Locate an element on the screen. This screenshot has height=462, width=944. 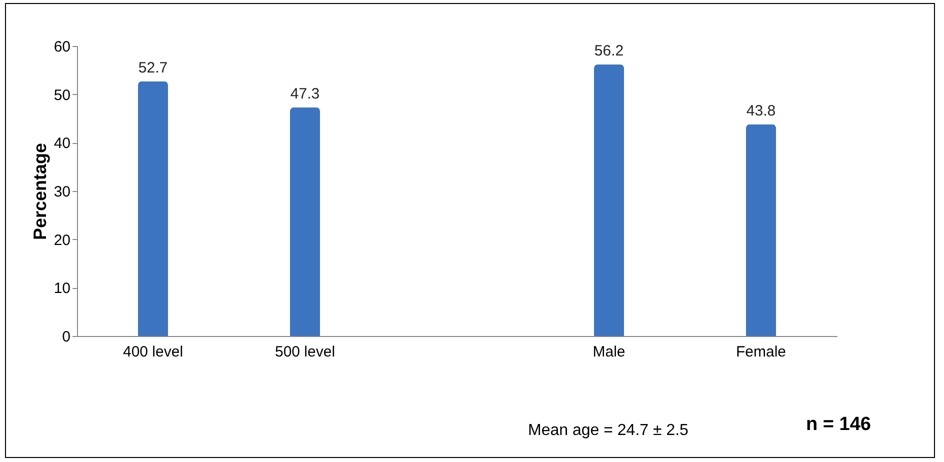
data-label: 52.7 is located at coordinates (153, 67).